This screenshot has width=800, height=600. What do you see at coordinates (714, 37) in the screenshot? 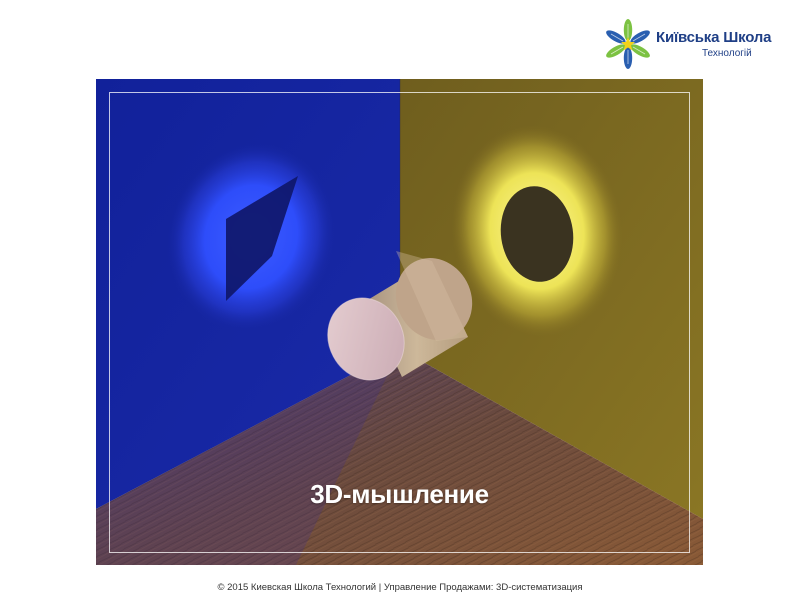
I see `logo-title: Київська Школа` at bounding box center [714, 37].